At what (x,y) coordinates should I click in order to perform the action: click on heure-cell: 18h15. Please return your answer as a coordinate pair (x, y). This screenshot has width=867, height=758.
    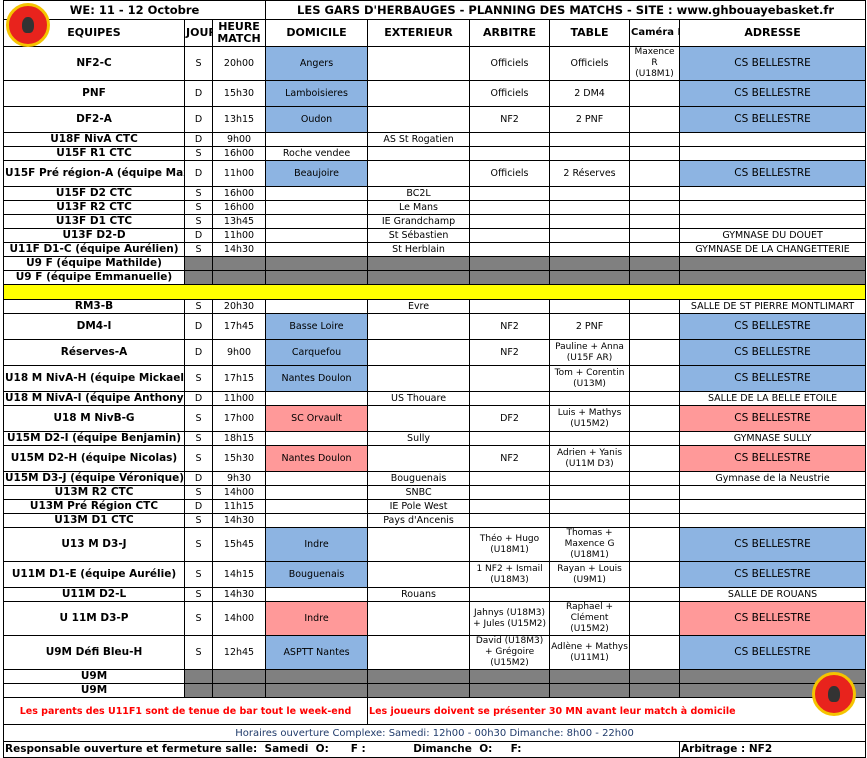
    Looking at the image, I should click on (239, 438).